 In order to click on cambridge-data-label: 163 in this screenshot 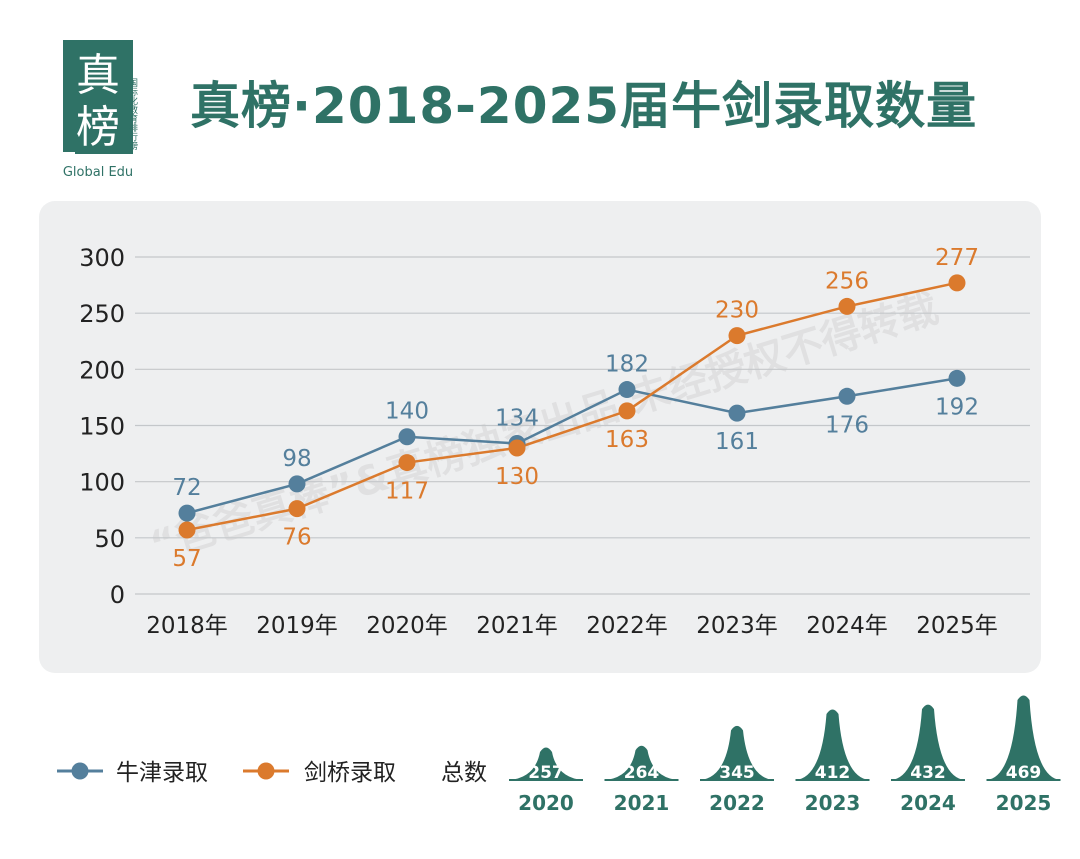, I will do `click(627, 440)`.